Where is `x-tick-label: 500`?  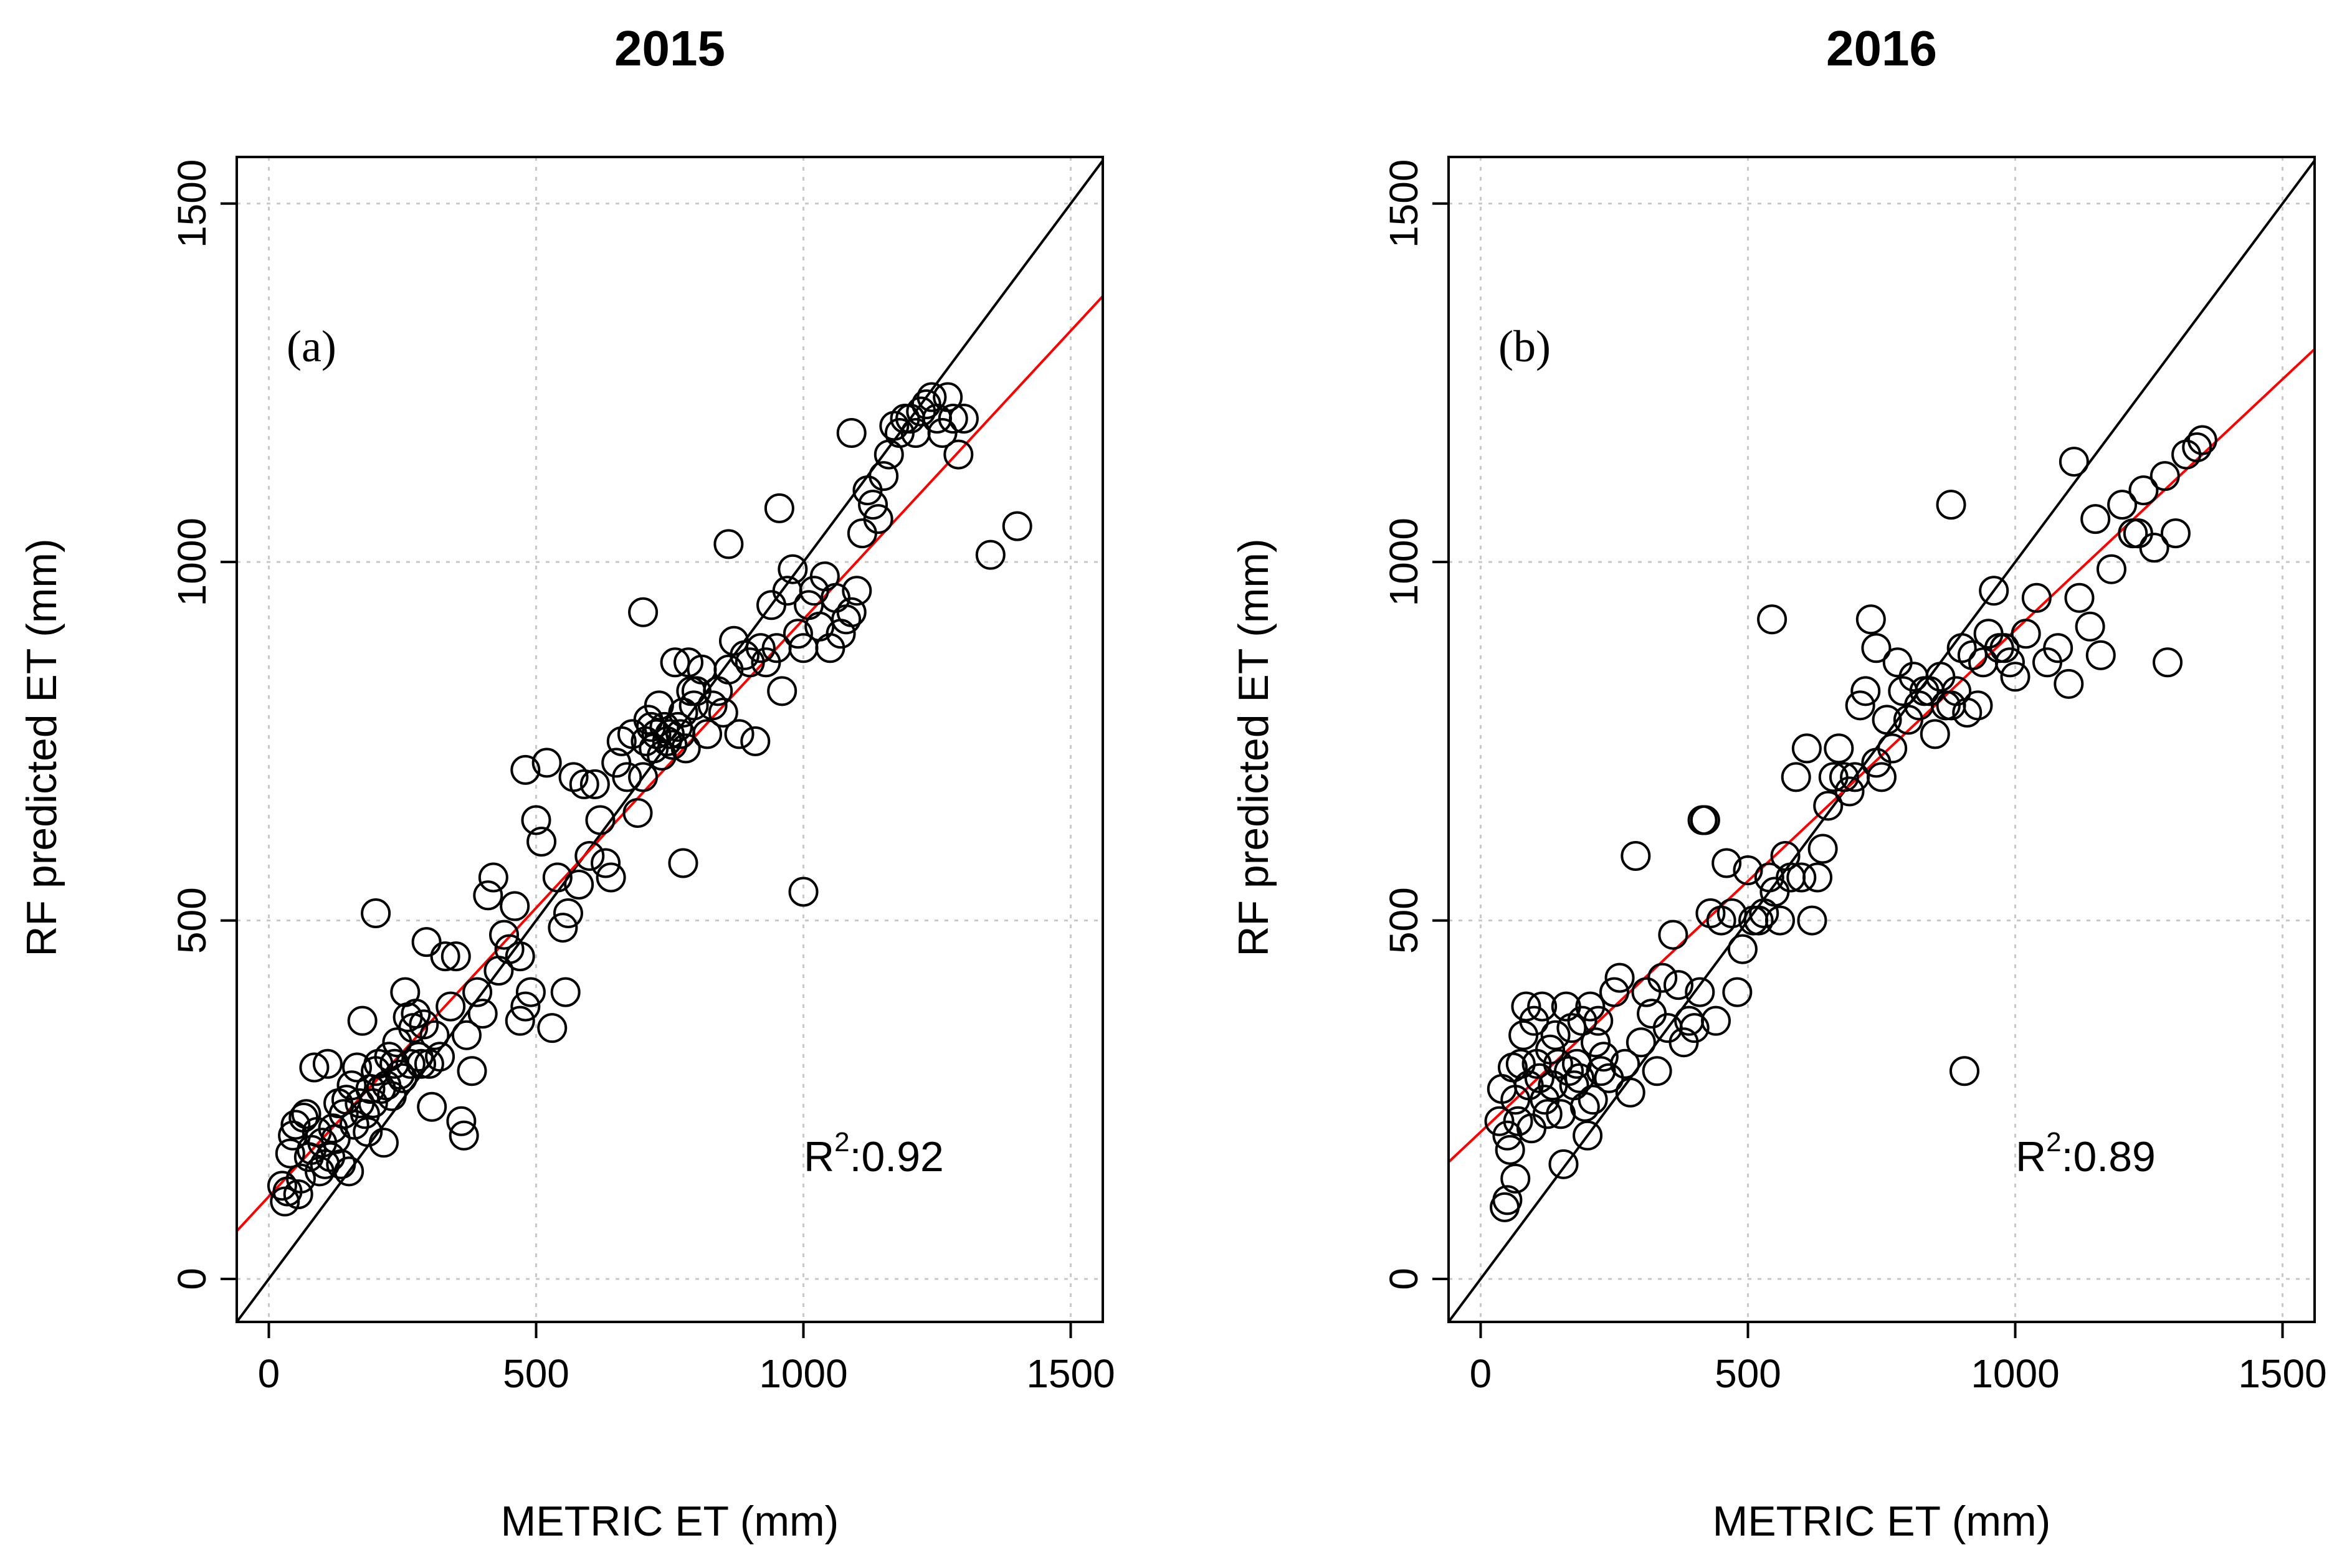
x-tick-label: 500 is located at coordinates (536, 1374).